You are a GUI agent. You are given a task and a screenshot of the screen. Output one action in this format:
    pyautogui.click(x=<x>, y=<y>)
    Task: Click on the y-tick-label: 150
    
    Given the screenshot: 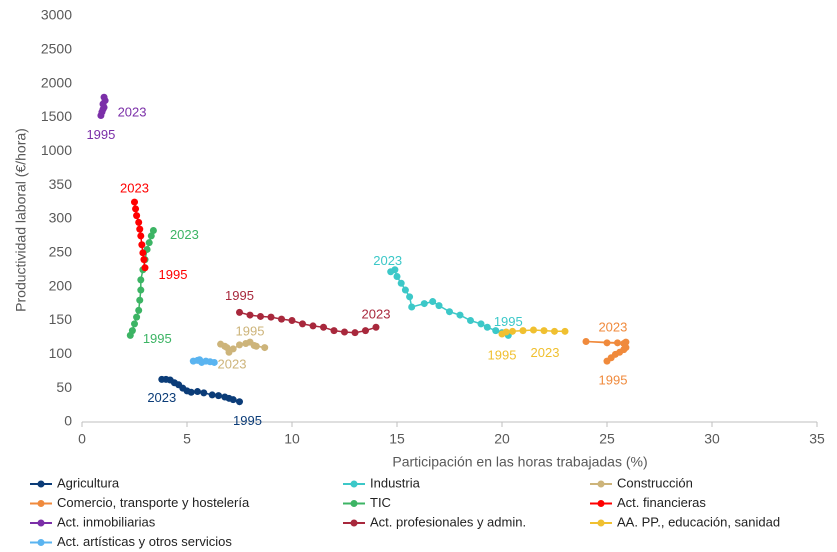 What is the action you would take?
    pyautogui.click(x=61, y=319)
    